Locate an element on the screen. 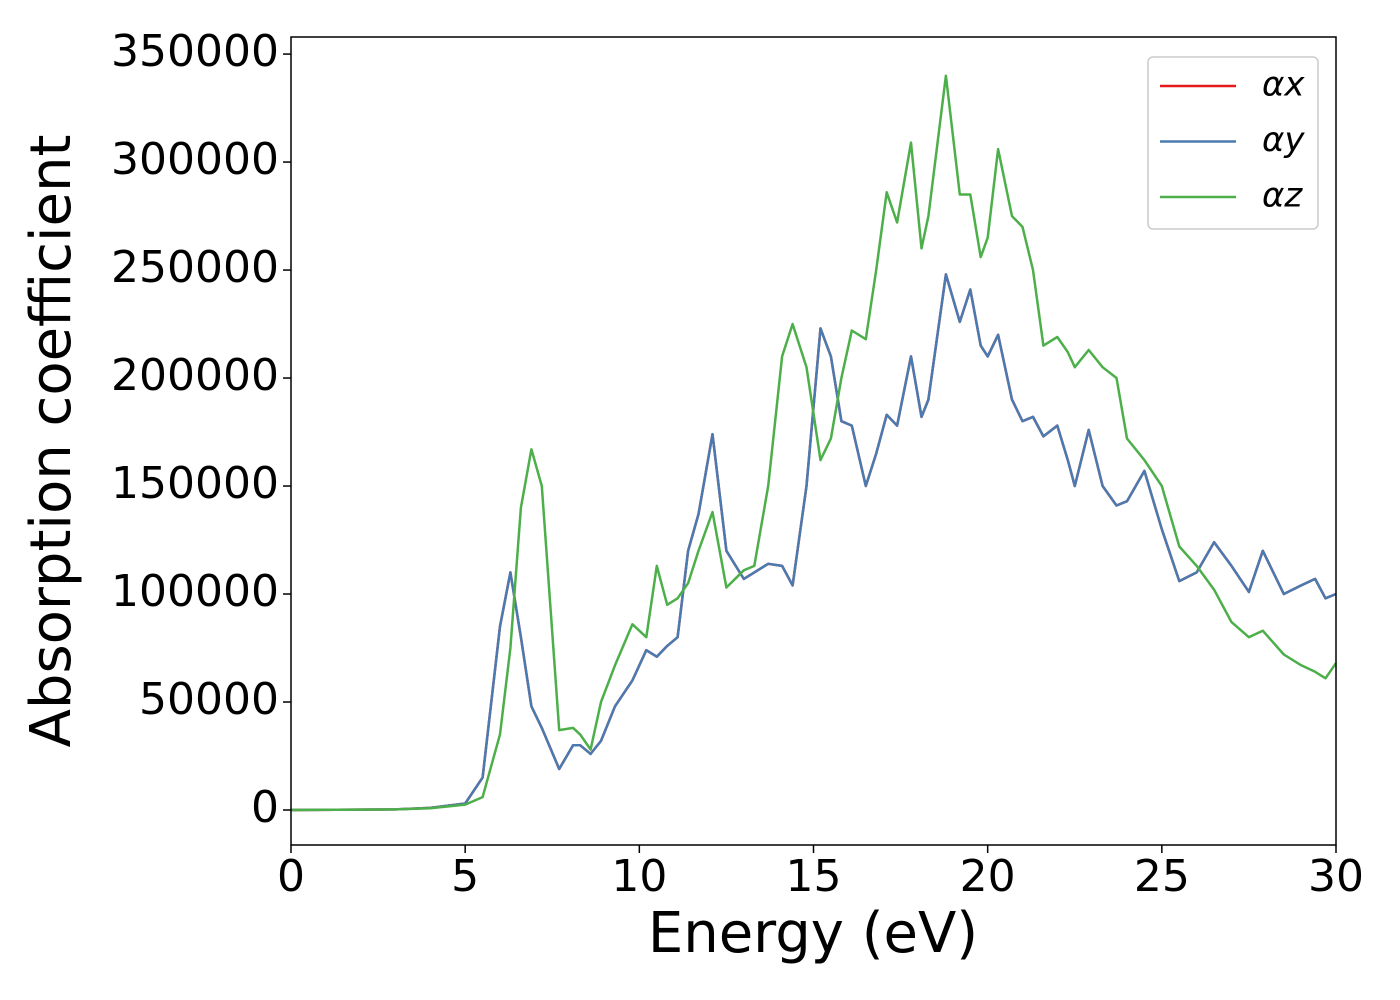  x-tick-label: 5 is located at coordinates (465, 876).